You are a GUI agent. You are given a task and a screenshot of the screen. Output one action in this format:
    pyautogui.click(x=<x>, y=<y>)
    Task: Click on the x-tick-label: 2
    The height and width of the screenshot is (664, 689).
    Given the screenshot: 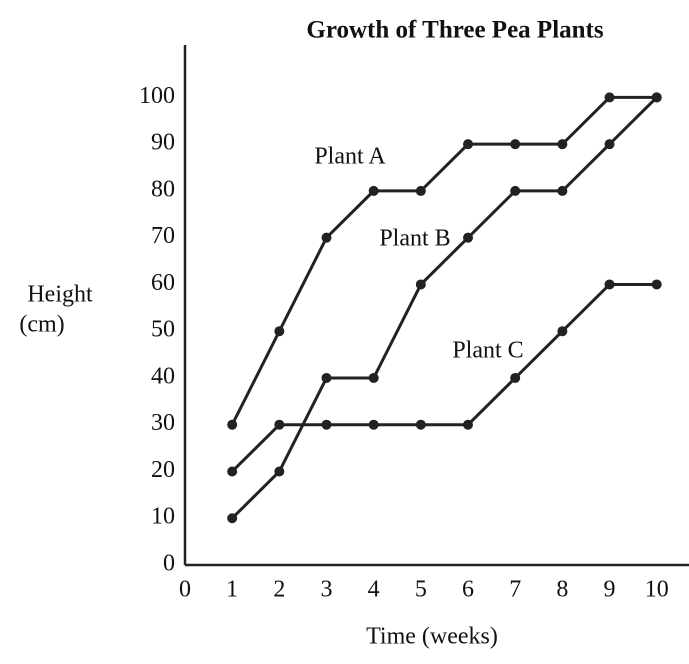 What is the action you would take?
    pyautogui.click(x=279, y=590)
    